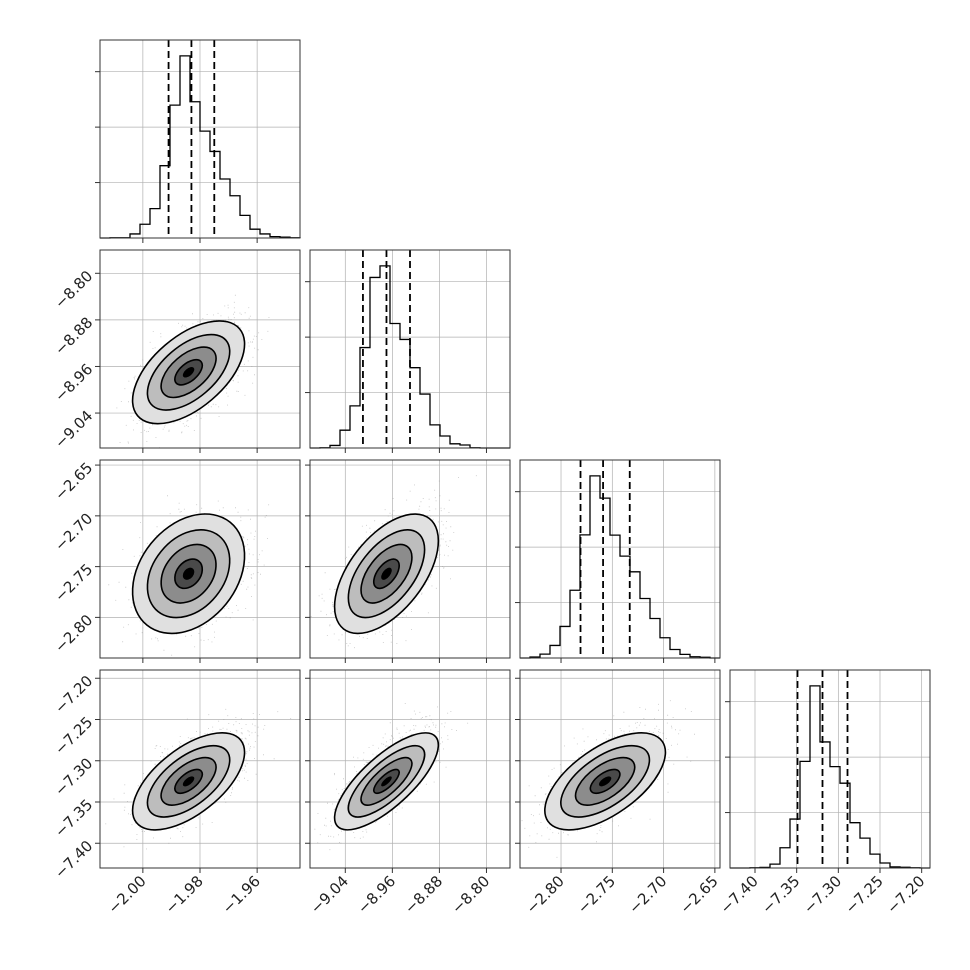  Describe the element at coordinates (73, 694) in the screenshot. I see `y-tick-label: −7.20` at that location.